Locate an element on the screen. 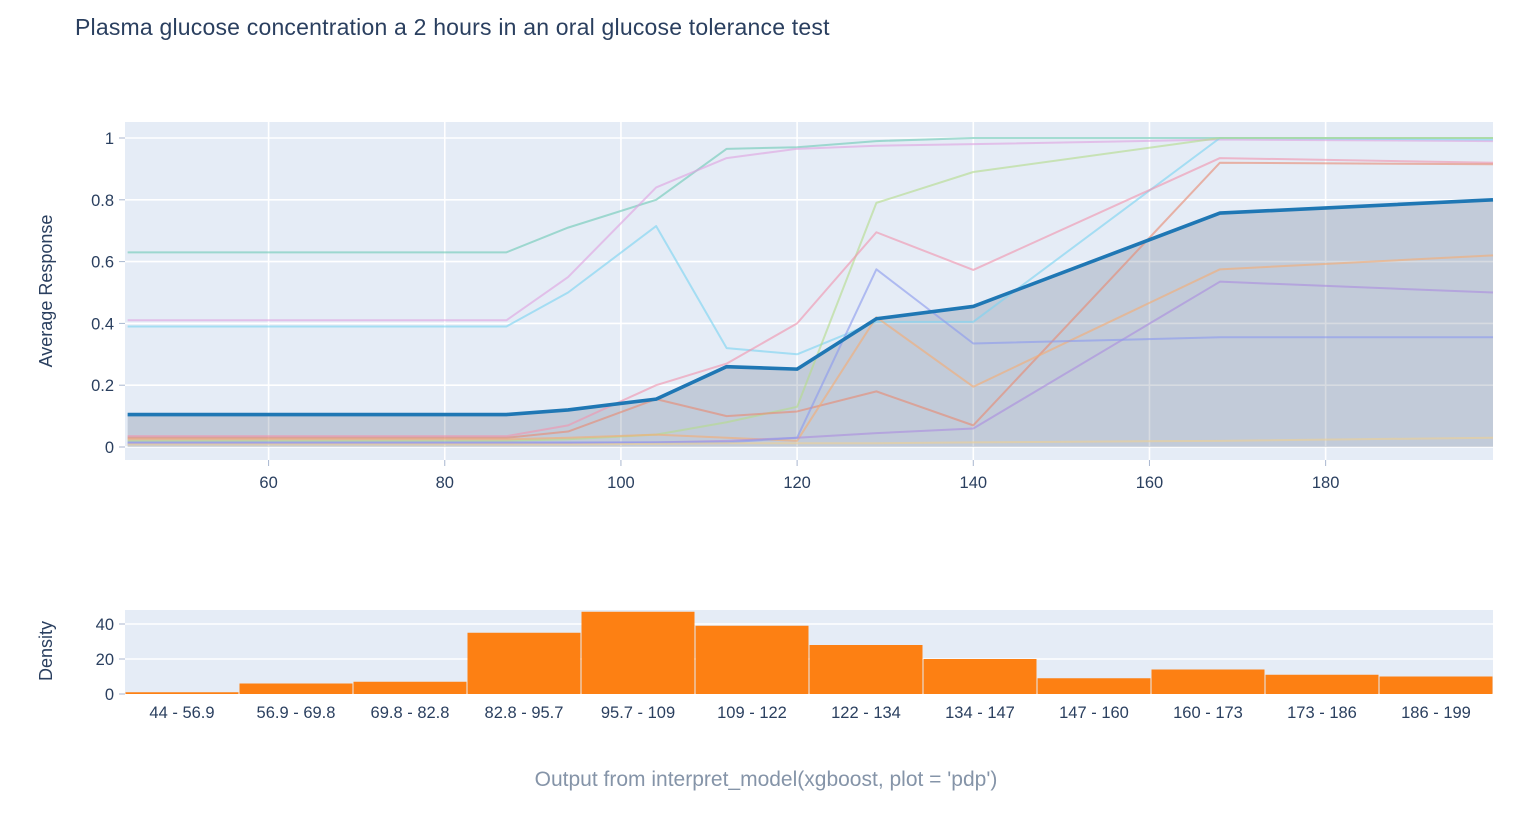  x-tick-label: 180 is located at coordinates (1326, 483).